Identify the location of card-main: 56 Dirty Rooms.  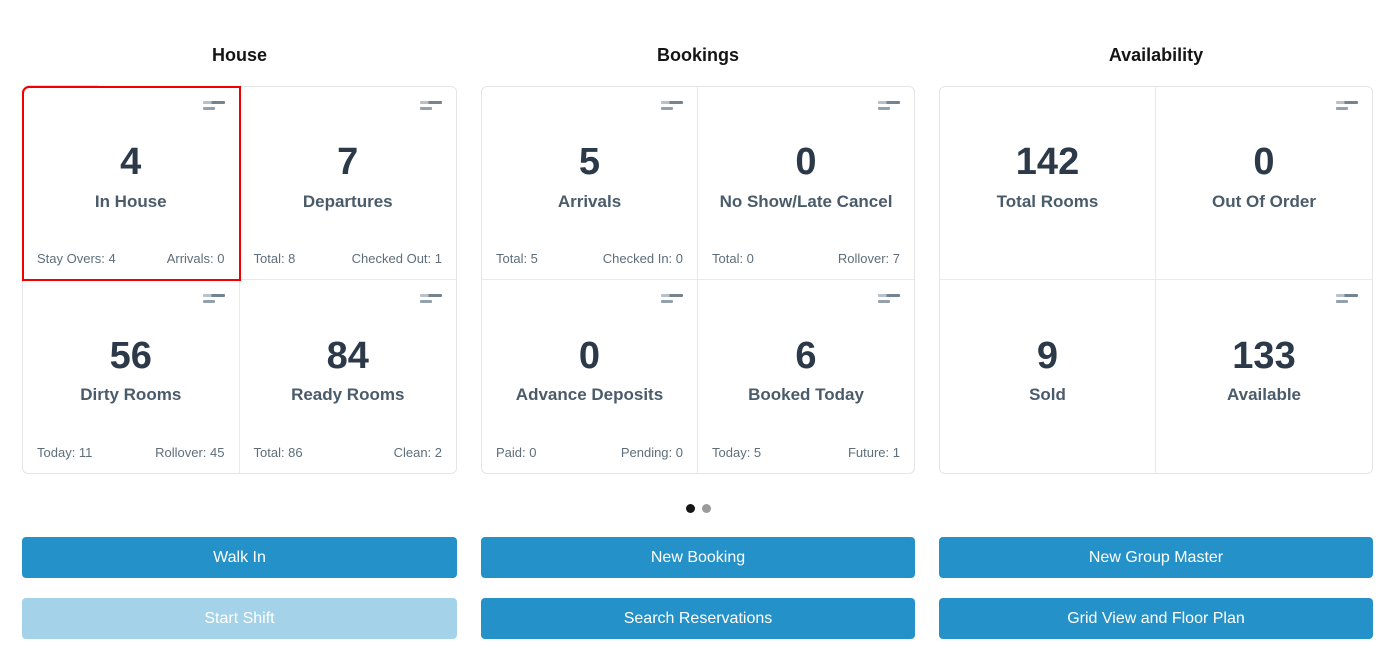
(131, 376).